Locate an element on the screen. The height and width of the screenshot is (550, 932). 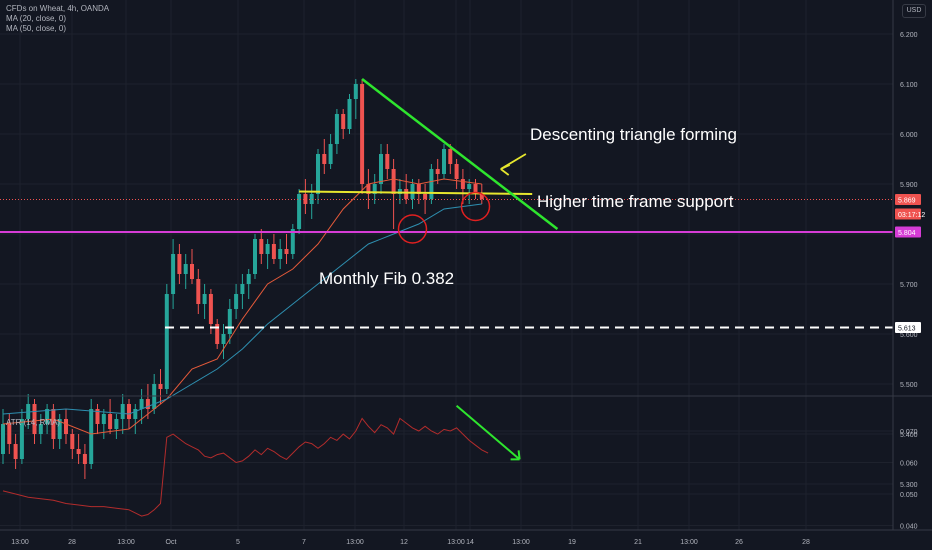
atr-arrow is located at coordinates (488, 433).